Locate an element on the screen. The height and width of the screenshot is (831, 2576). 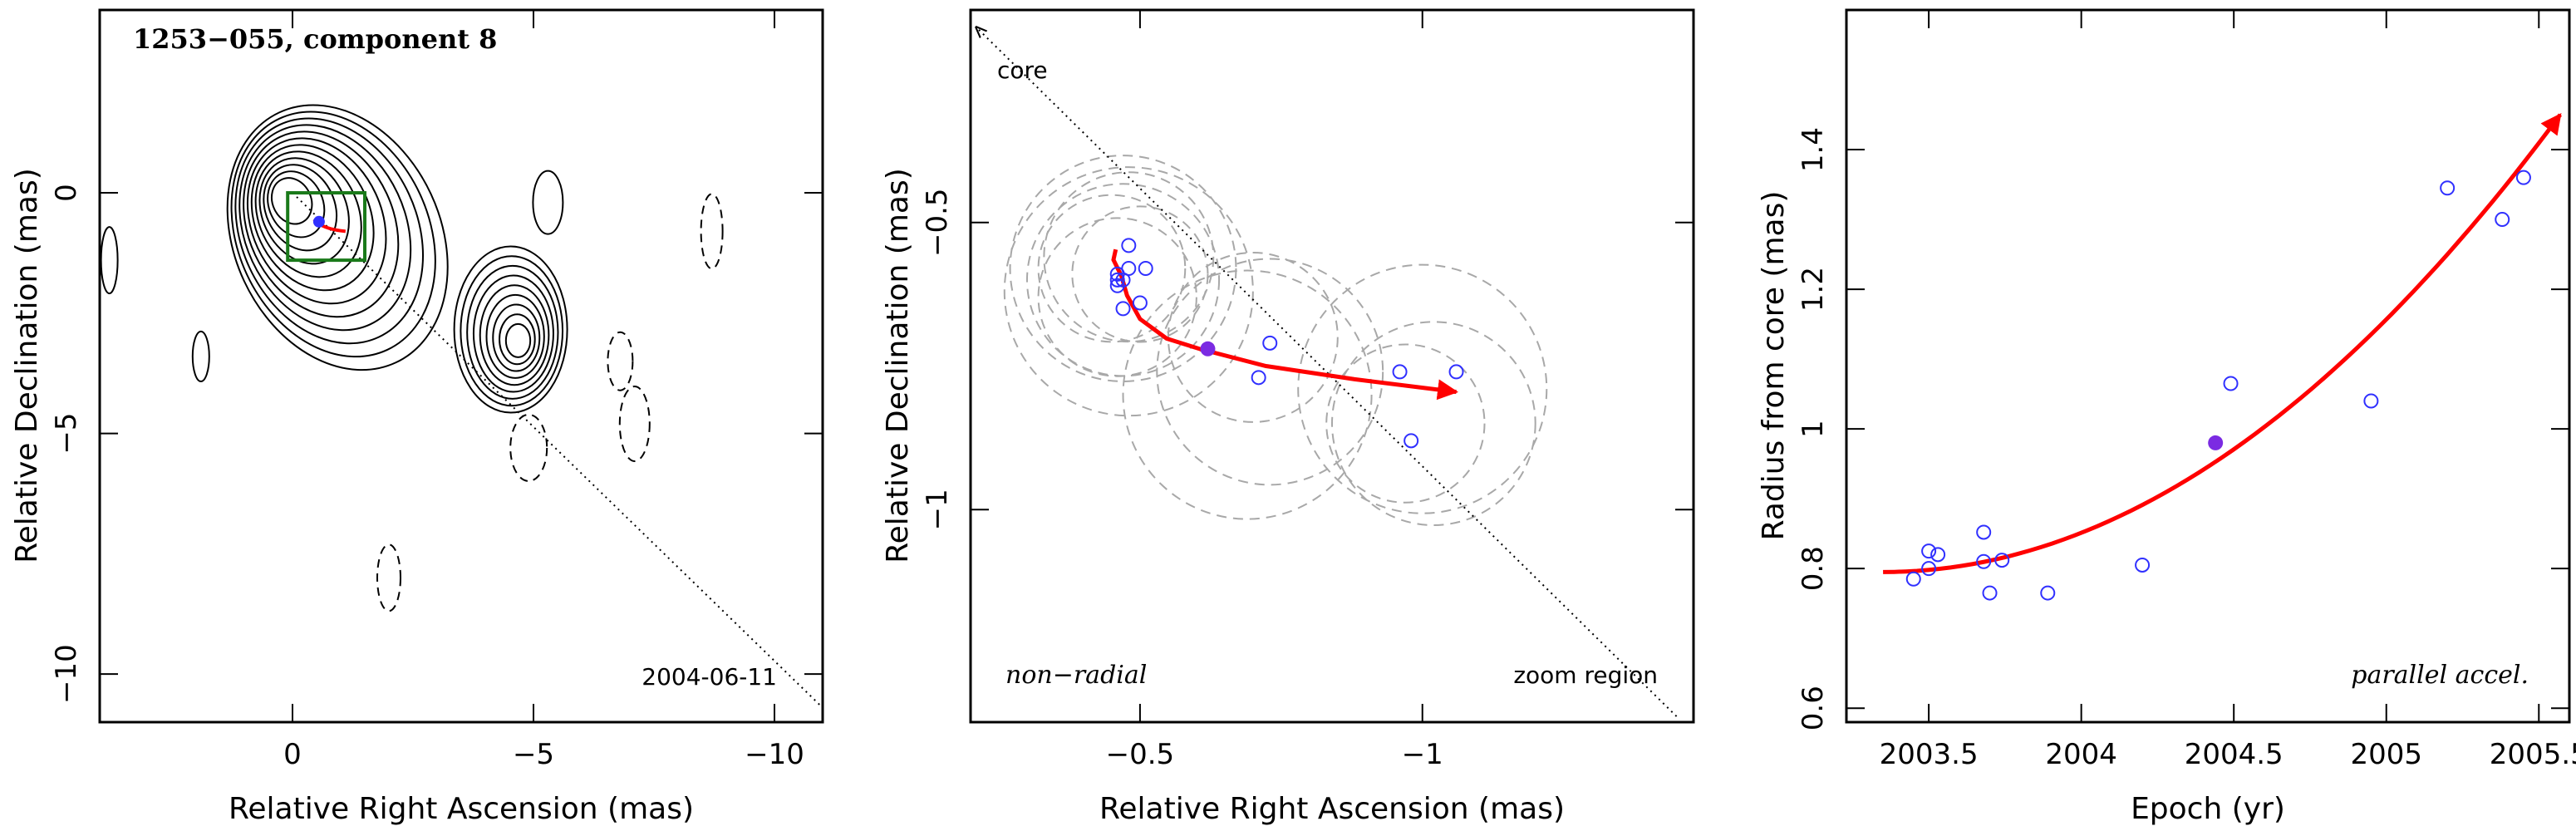
panel-a-xtick-label: −5 is located at coordinates (533, 755).